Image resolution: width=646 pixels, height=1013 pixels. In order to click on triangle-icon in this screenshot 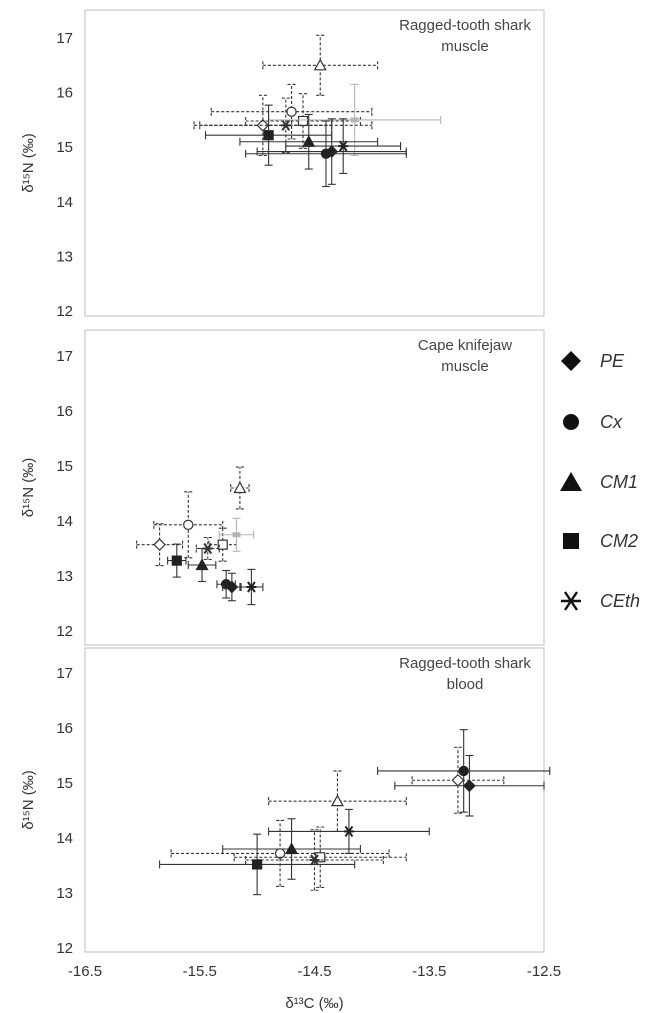, I will do `click(571, 481)`.